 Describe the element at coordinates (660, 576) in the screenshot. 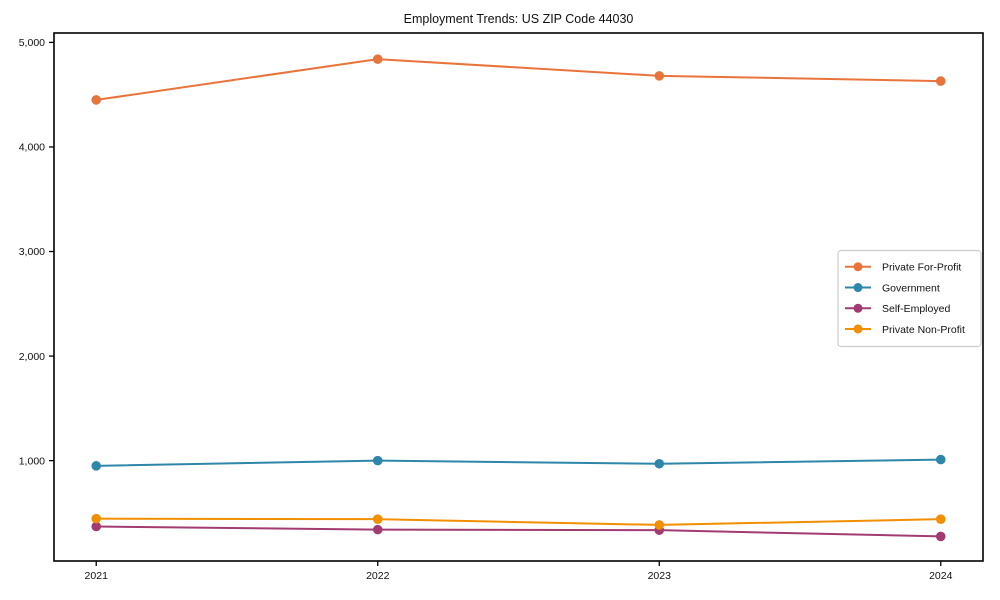

I see `x-tick-label: 2023` at that location.